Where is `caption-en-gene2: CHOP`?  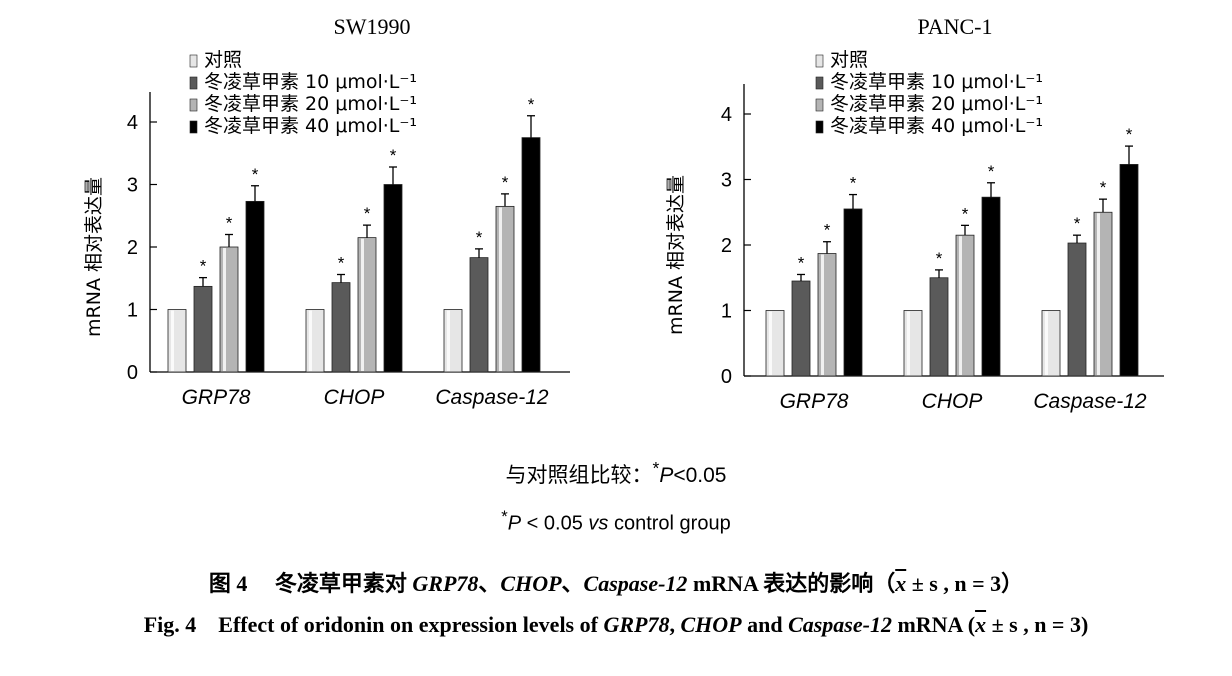 caption-en-gene2: CHOP is located at coordinates (711, 624).